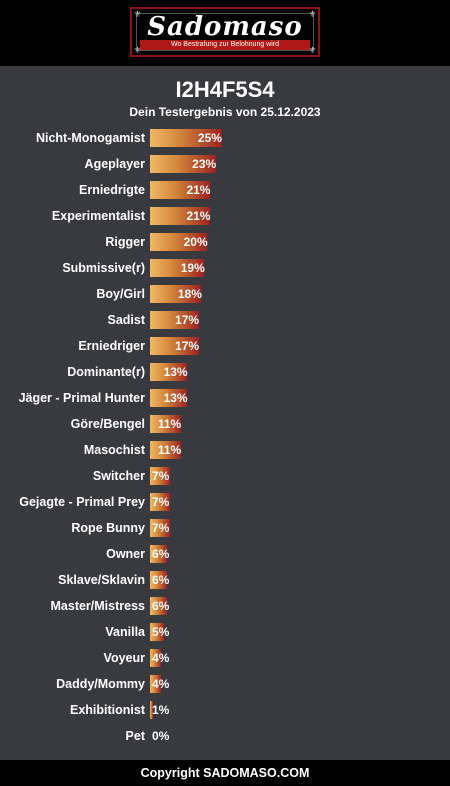 The height and width of the screenshot is (786, 450). I want to click on category-label: Voyeur, so click(124, 658).